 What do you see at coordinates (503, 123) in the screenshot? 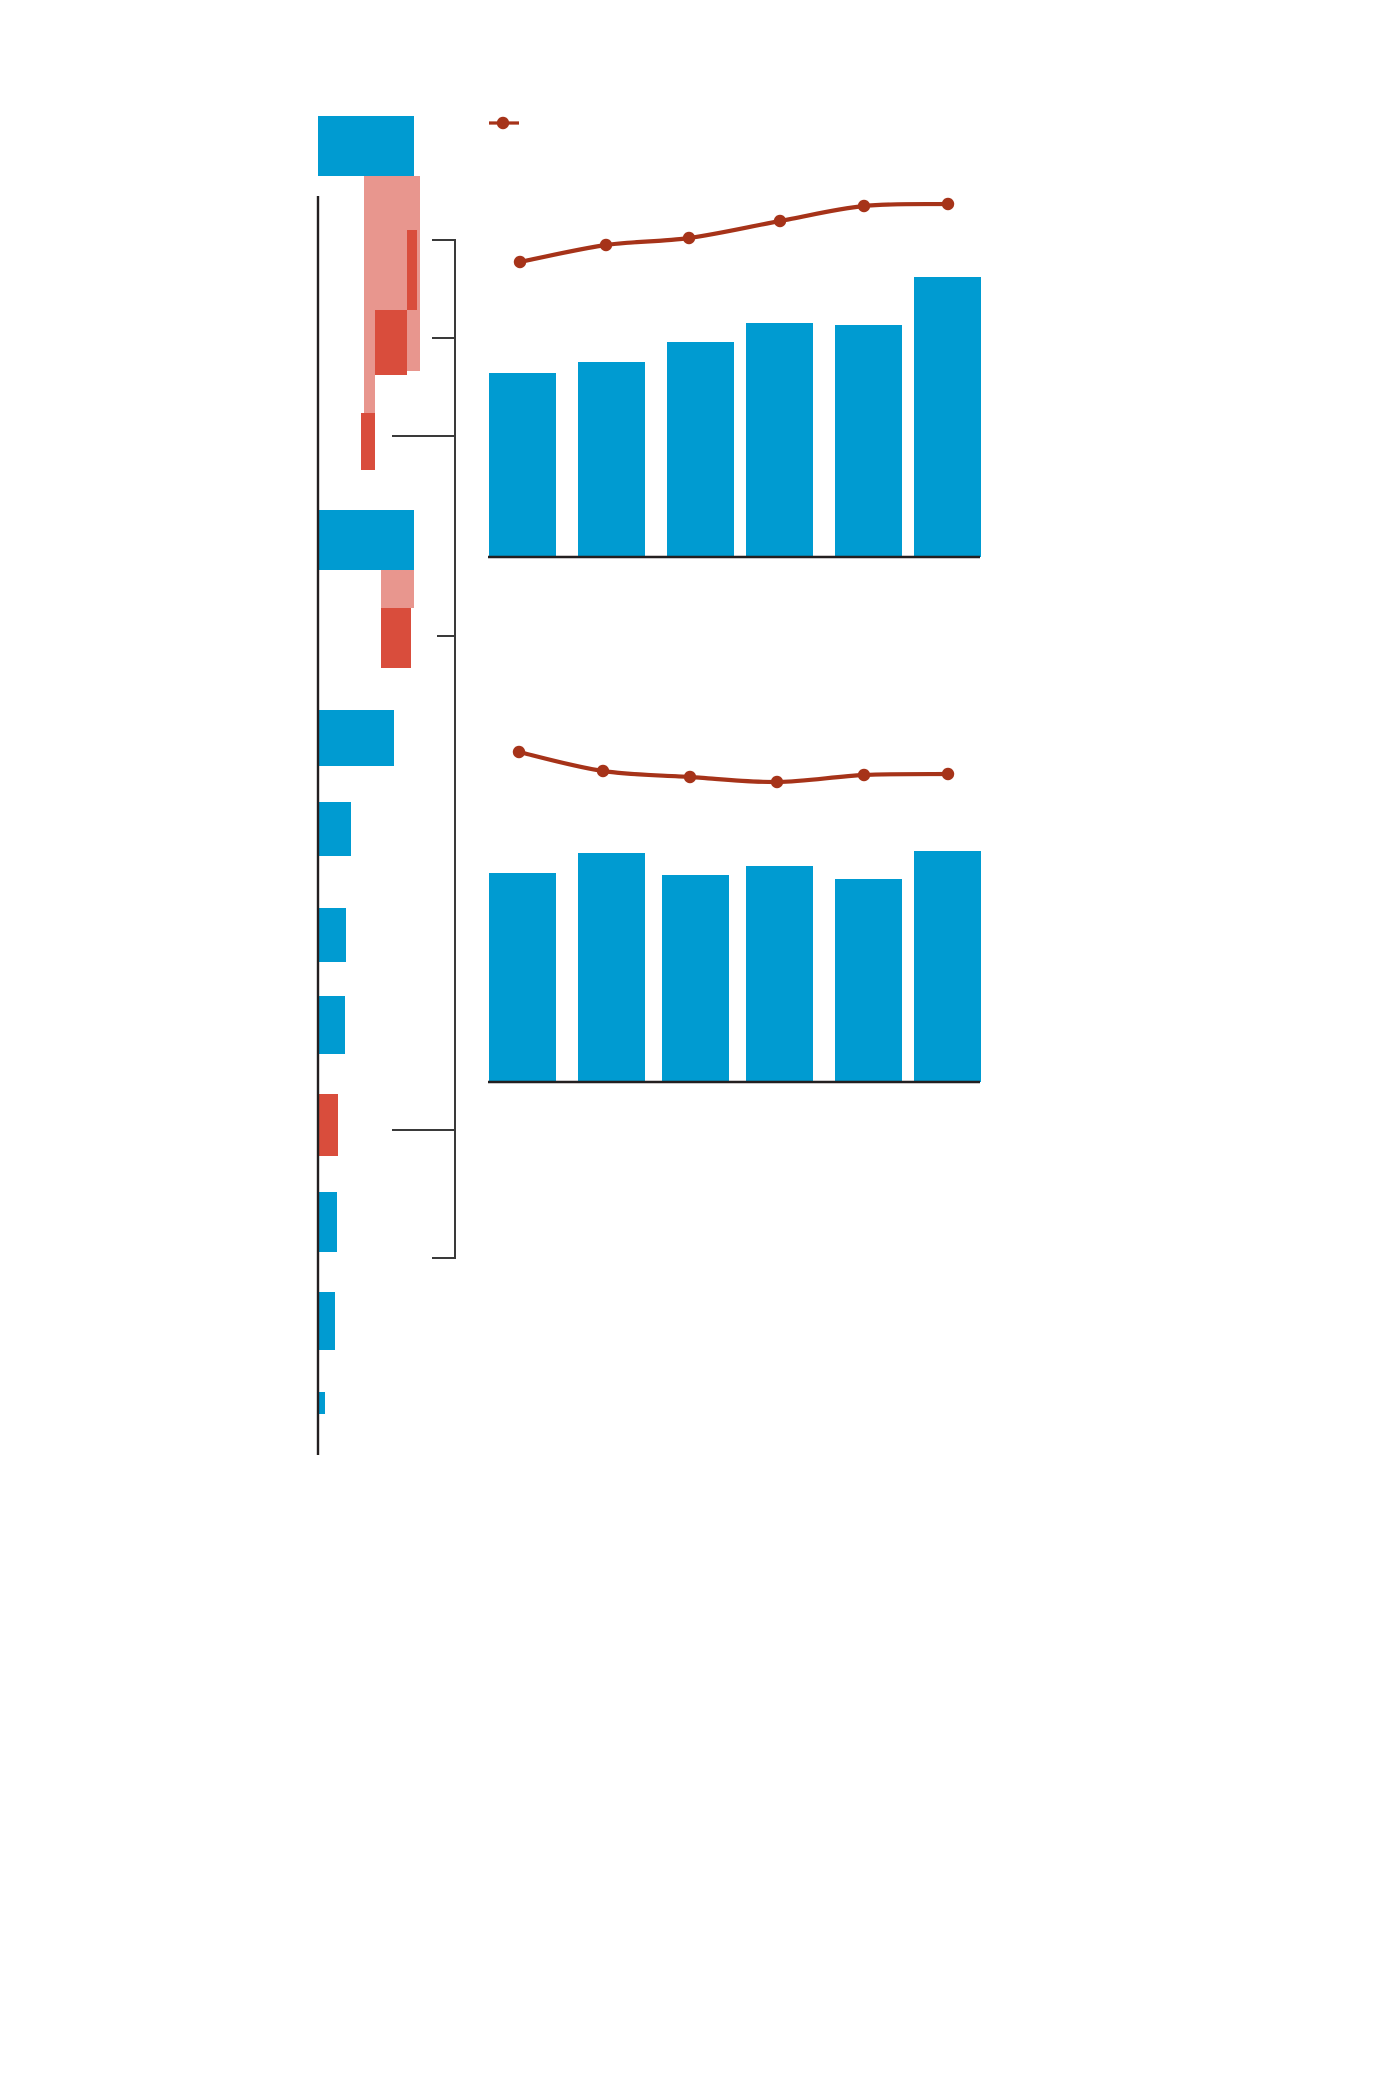
I see `legend-marker-dot-top-right-combo` at bounding box center [503, 123].